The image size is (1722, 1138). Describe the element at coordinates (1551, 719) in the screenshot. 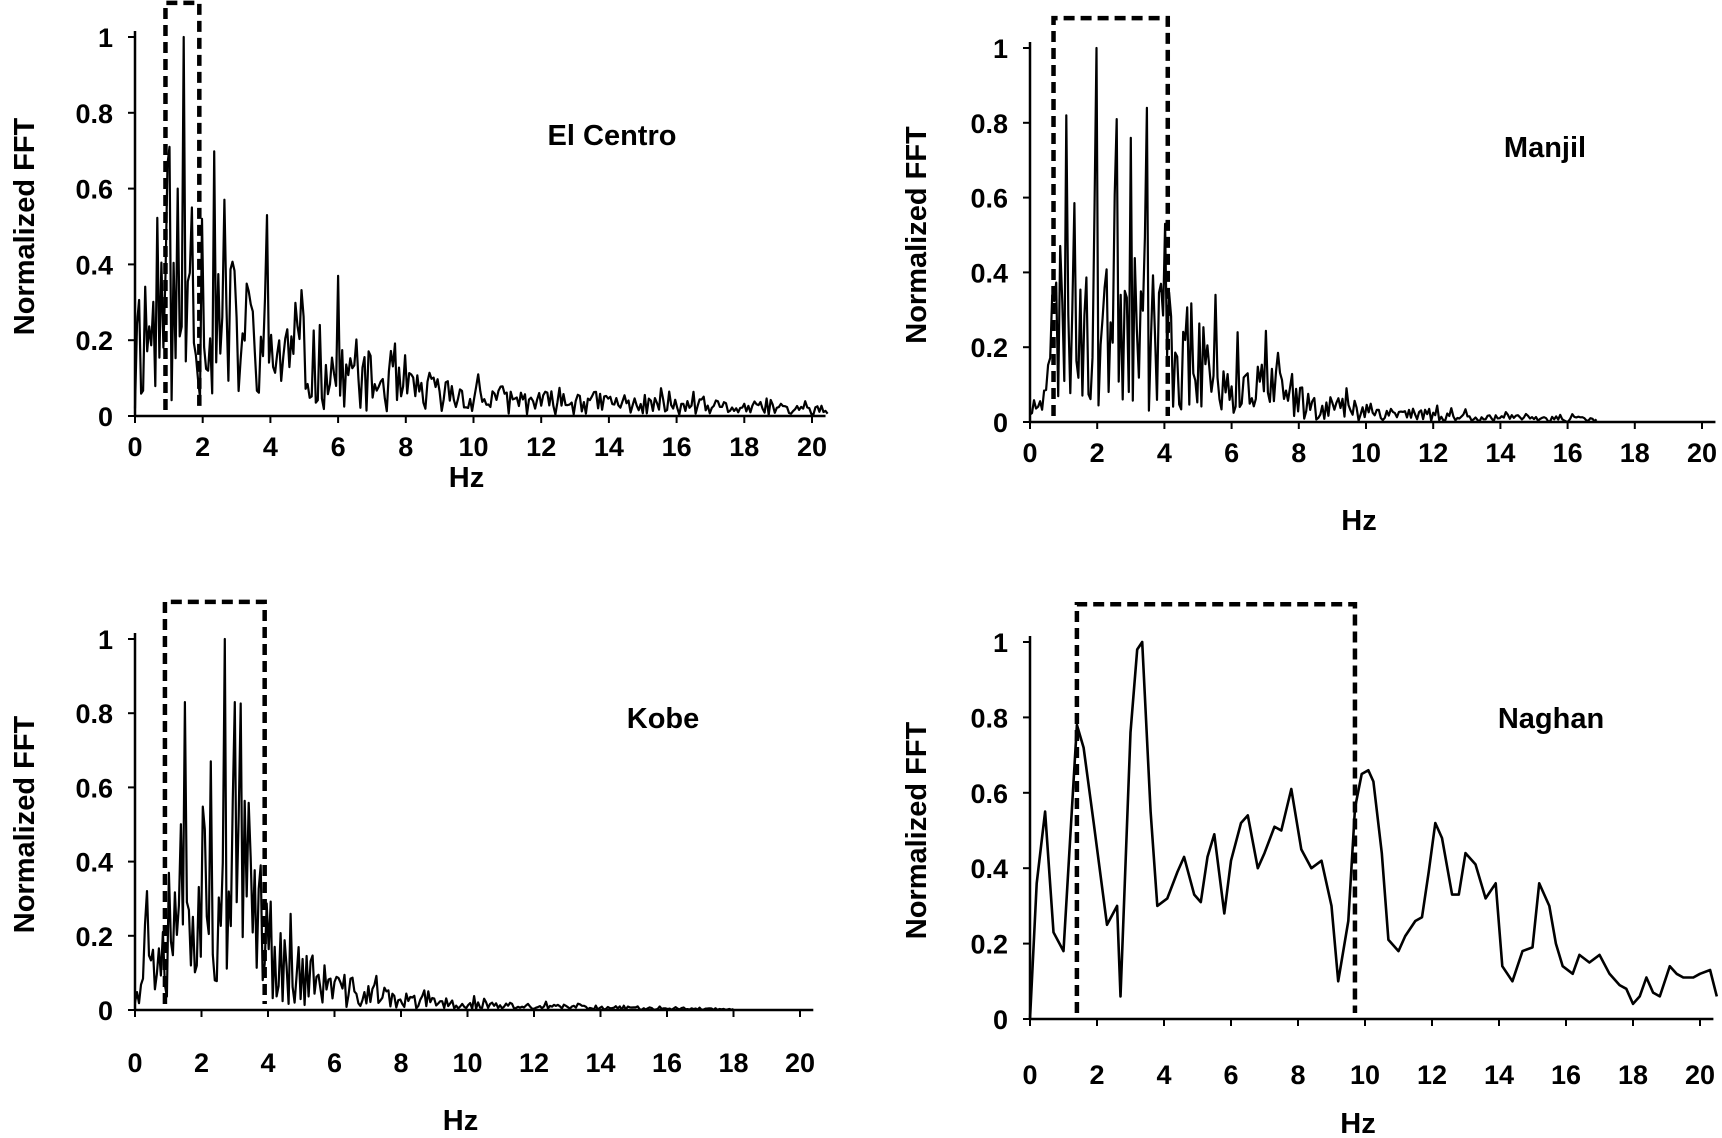

I see `panel-title: Naghan` at that location.